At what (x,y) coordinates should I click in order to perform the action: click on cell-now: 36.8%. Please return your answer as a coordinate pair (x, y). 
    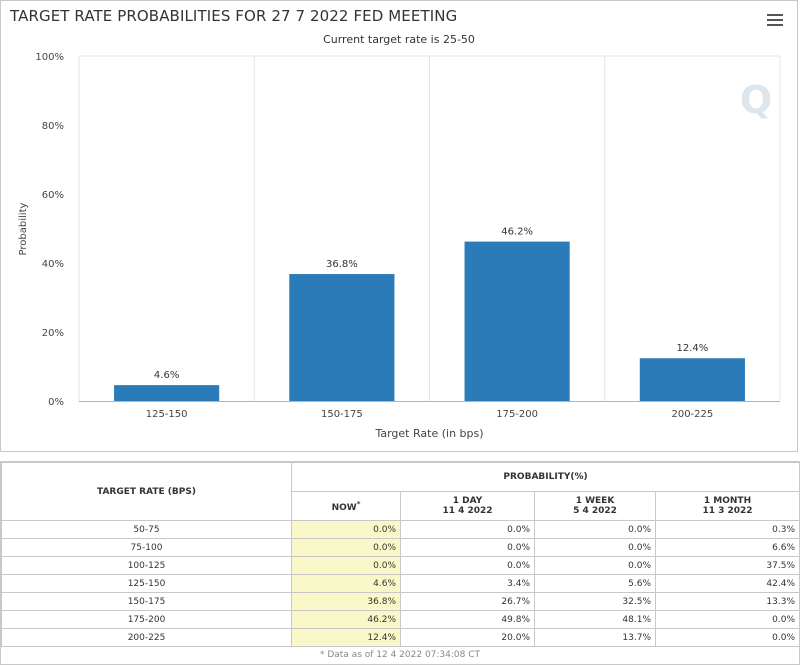
    Looking at the image, I should click on (346, 601).